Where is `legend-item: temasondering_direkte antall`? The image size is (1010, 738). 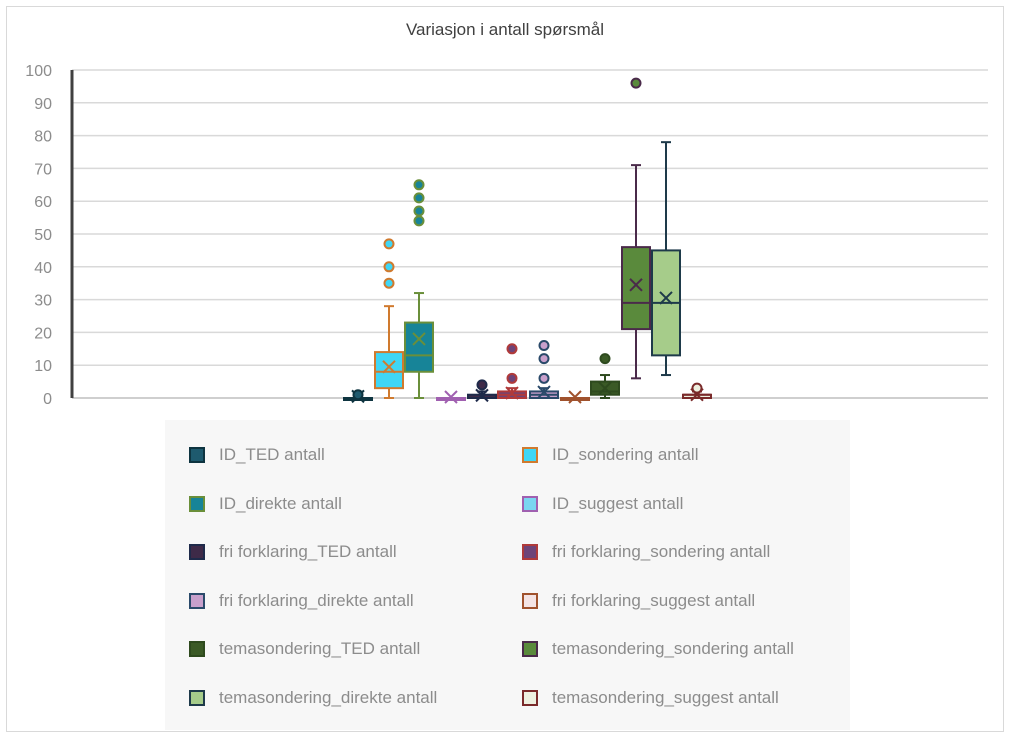 legend-item: temasondering_direkte antall is located at coordinates (313, 698).